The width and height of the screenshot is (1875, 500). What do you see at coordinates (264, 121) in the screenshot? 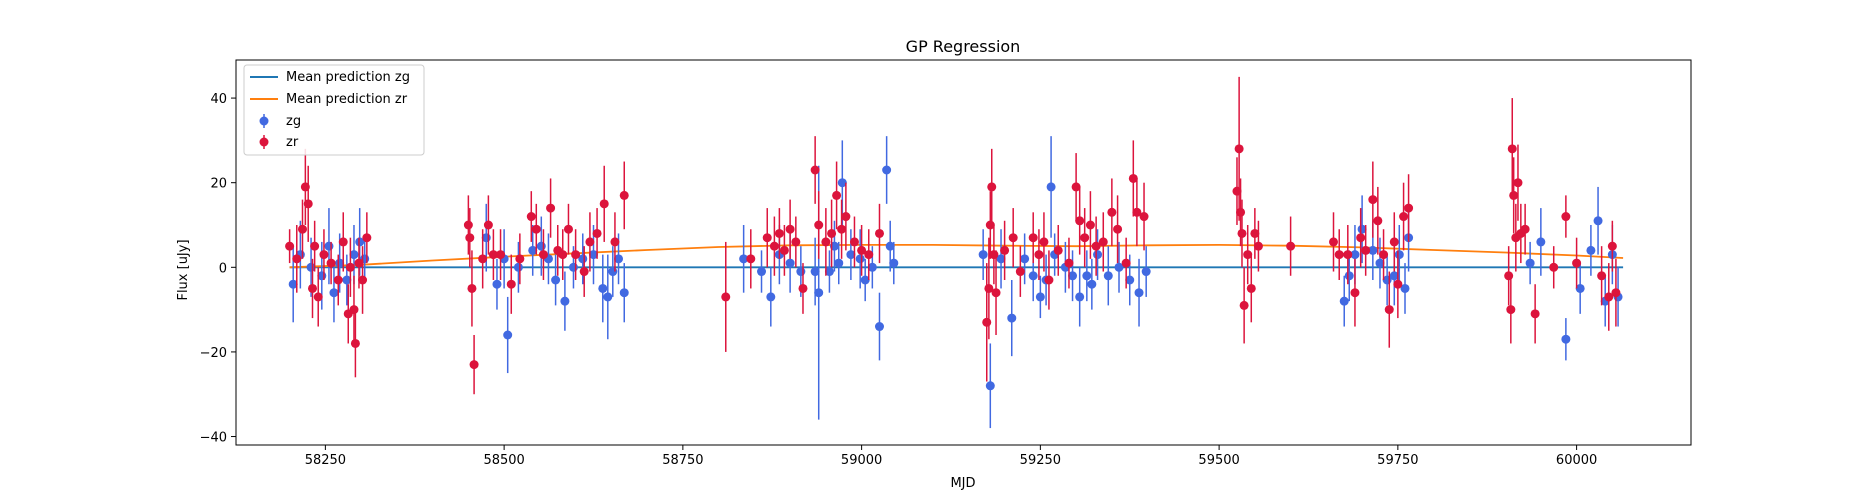
I see `legend-zg-swatch` at bounding box center [264, 121].